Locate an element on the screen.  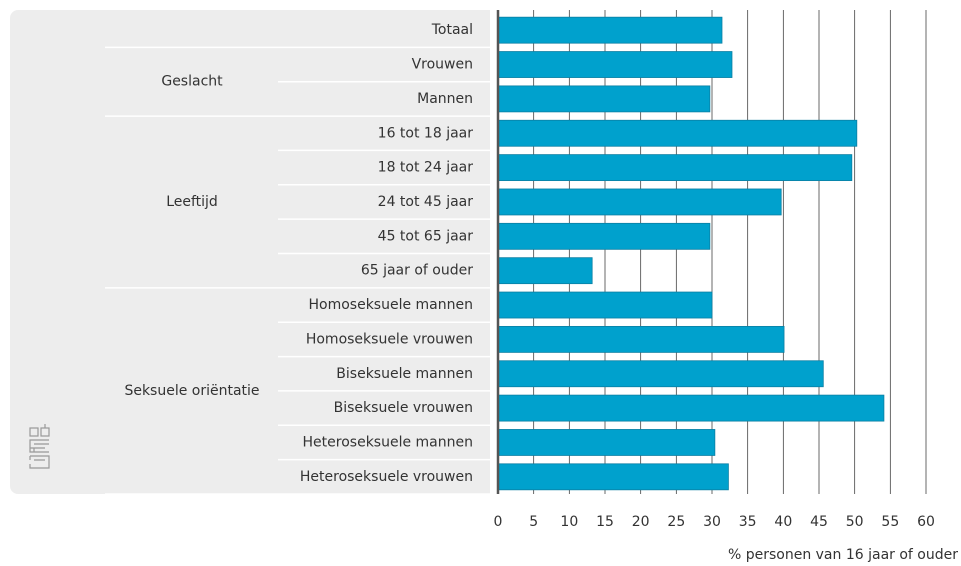
x-tick-label: 20 is located at coordinates (641, 522).